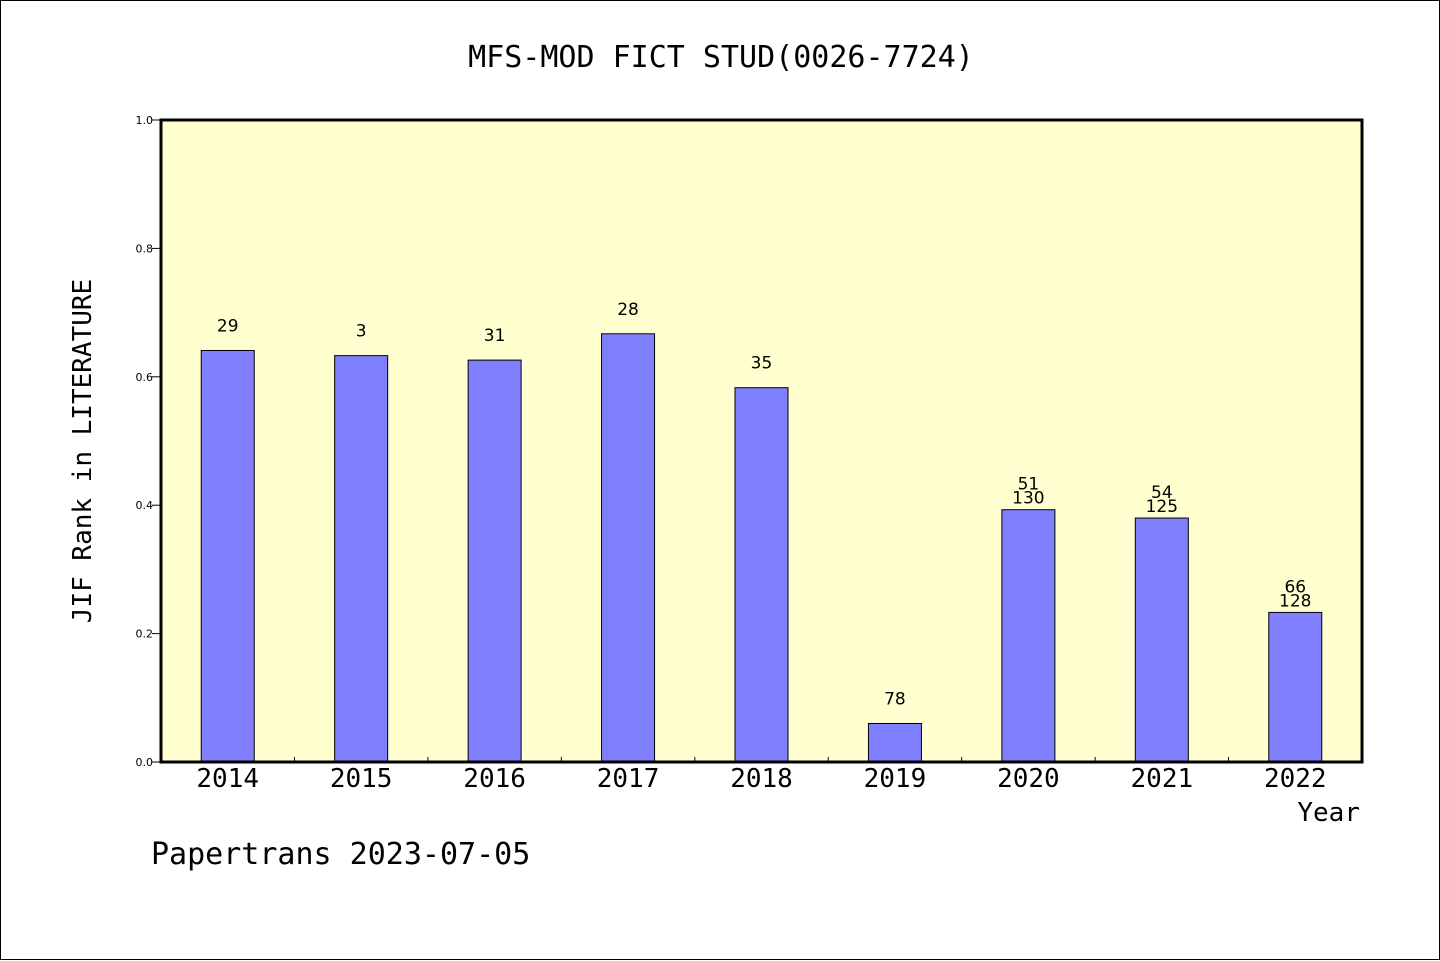 The image size is (1440, 961). I want to click on x-tick-label-2021: 2021, so click(1162, 779).